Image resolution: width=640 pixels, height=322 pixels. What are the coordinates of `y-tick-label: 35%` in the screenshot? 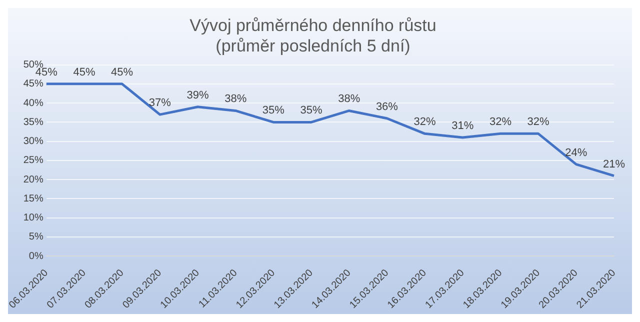 It's located at (33, 122).